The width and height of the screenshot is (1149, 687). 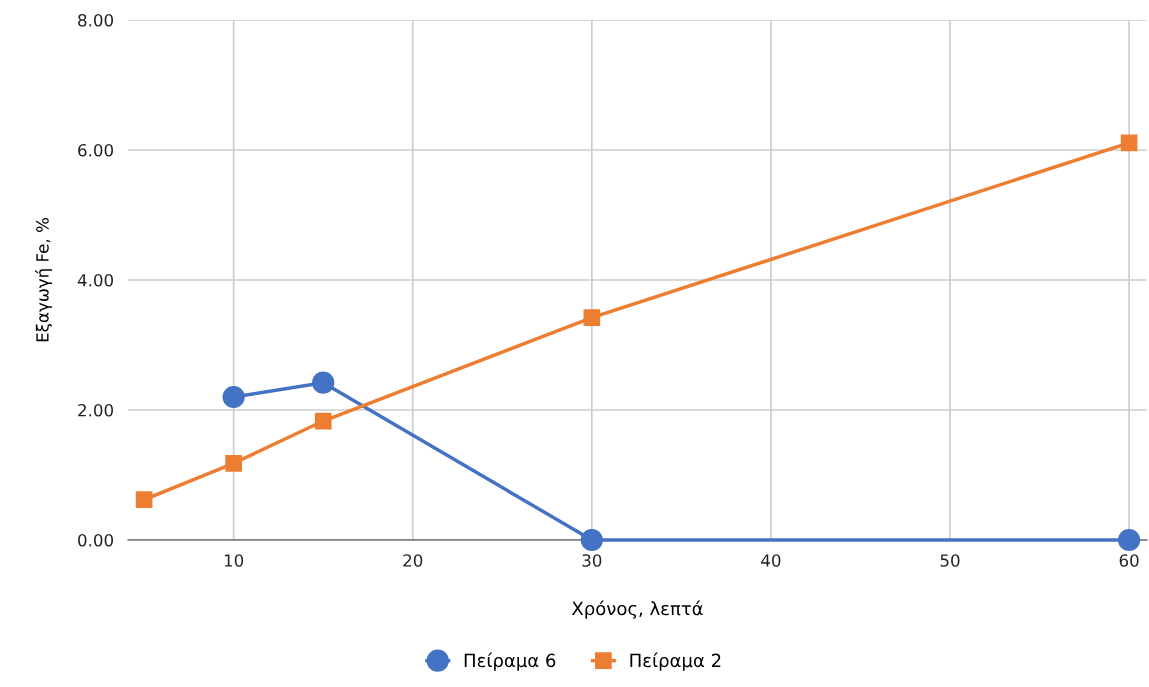 I want to click on x-tick-label: 50, so click(x=950, y=560).